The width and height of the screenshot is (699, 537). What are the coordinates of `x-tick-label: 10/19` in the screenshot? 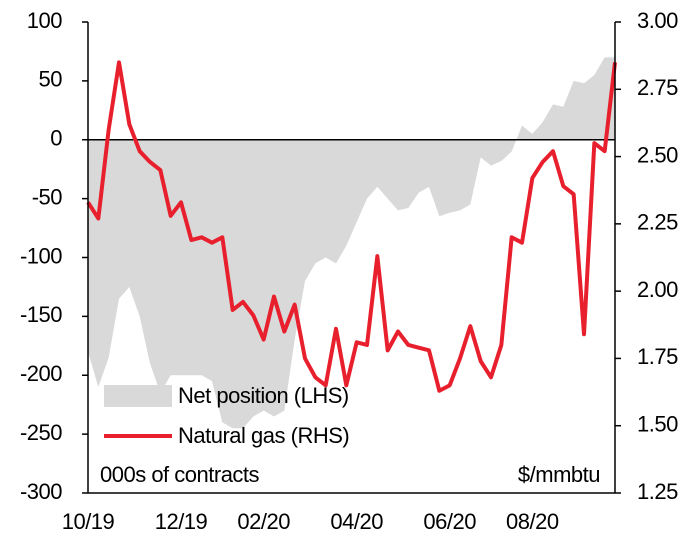 It's located at (88, 521).